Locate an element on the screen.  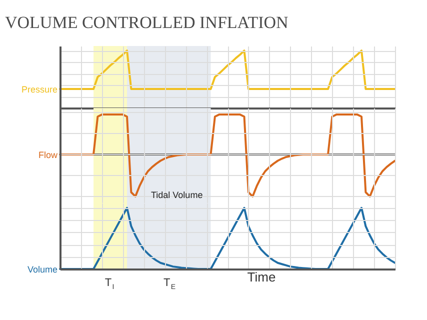
chart-title: VOLUME CONTROLLED INFLATION is located at coordinates (146, 22).